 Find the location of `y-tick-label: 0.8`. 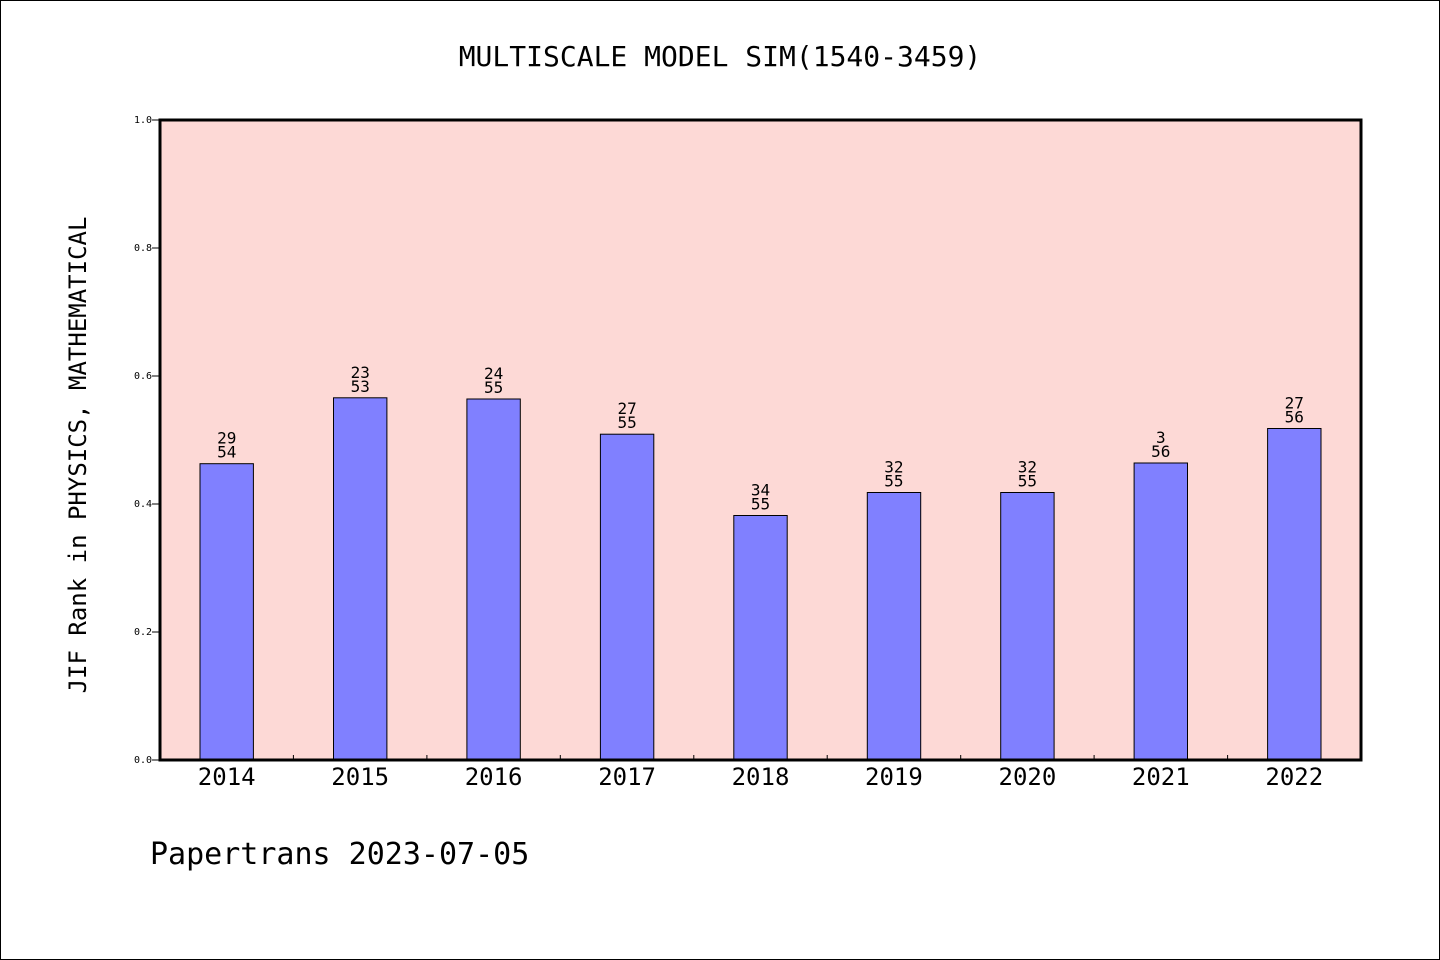

y-tick-label: 0.8 is located at coordinates (143, 248).